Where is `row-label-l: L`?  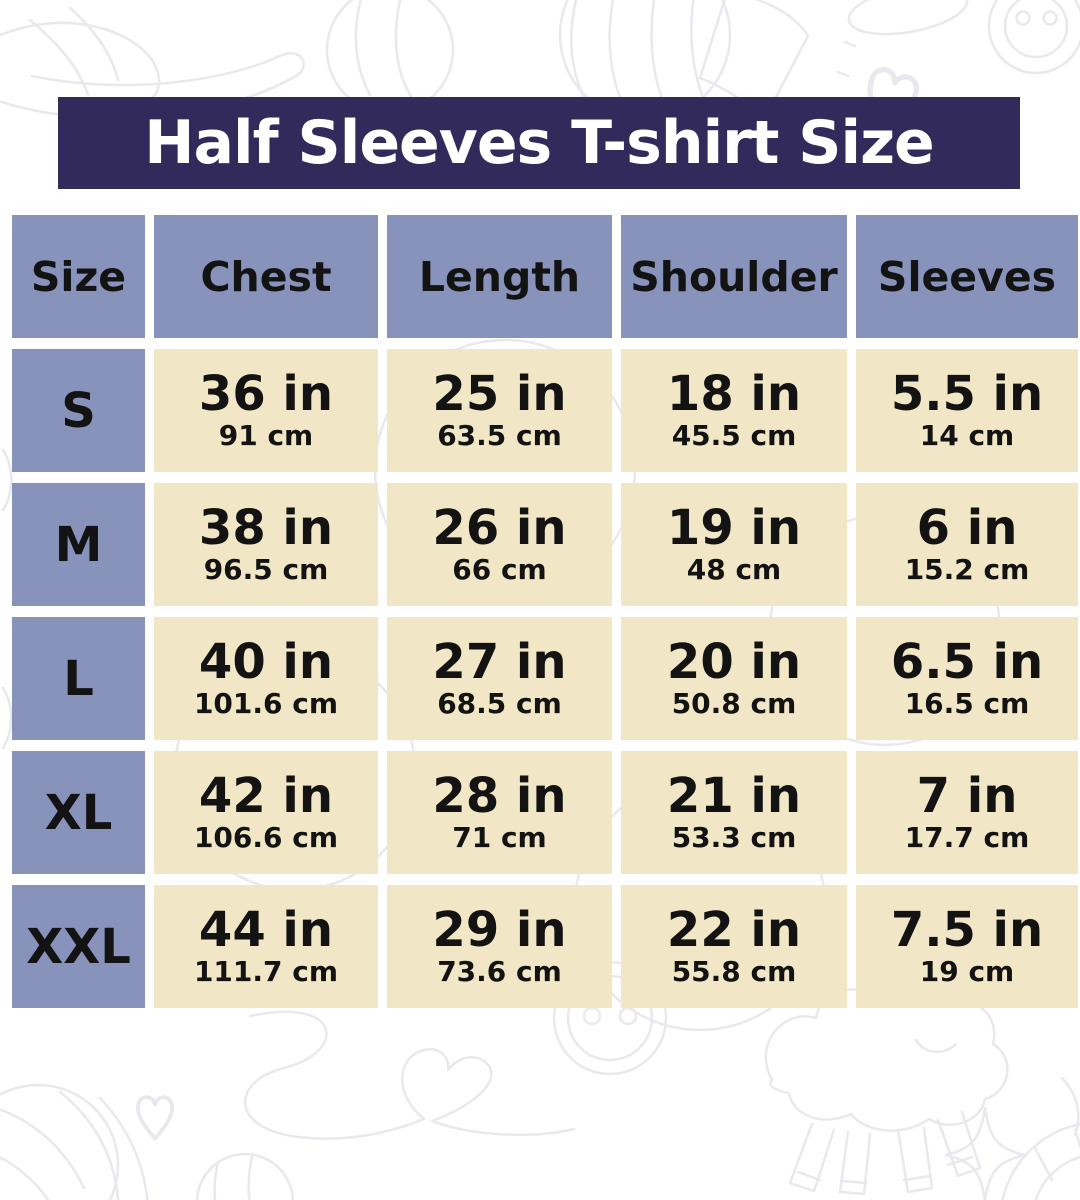 row-label-l: L is located at coordinates (78, 678).